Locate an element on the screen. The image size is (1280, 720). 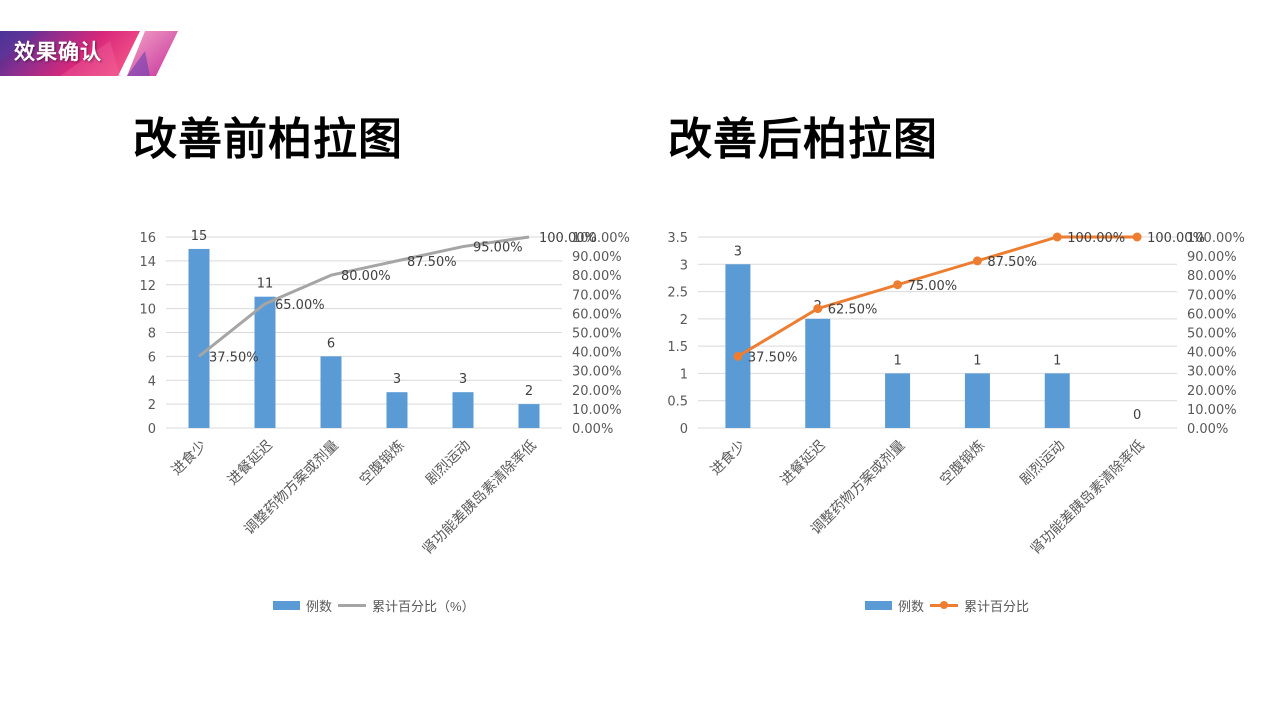
legend-line-label: 累计百分比 is located at coordinates (997, 606).